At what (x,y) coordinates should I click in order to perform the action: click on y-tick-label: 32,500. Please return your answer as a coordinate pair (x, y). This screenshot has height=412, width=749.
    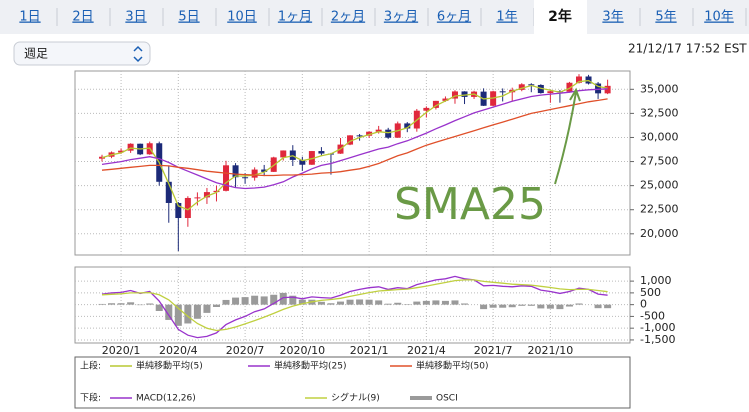
    Looking at the image, I should click on (659, 112).